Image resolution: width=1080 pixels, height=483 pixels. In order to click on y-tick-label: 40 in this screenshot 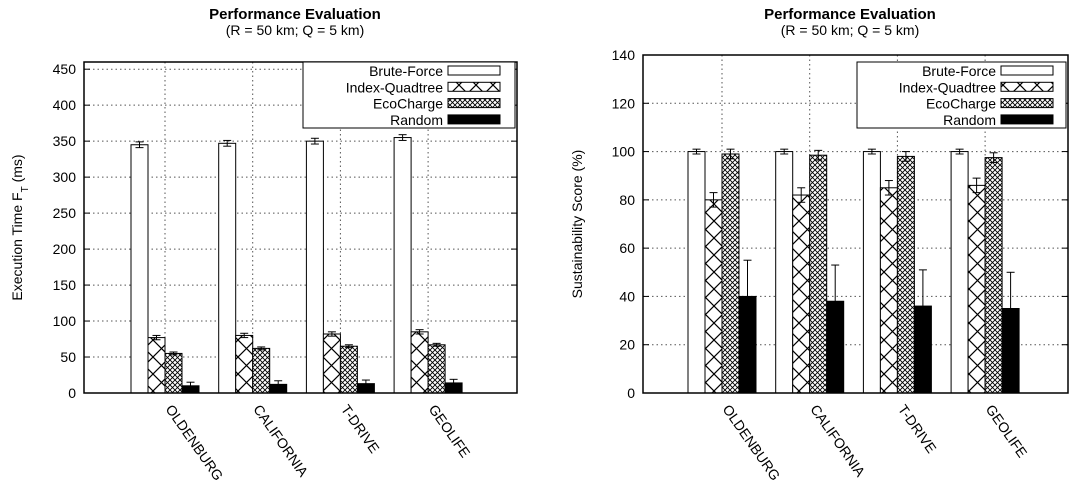, I will do `click(627, 296)`.